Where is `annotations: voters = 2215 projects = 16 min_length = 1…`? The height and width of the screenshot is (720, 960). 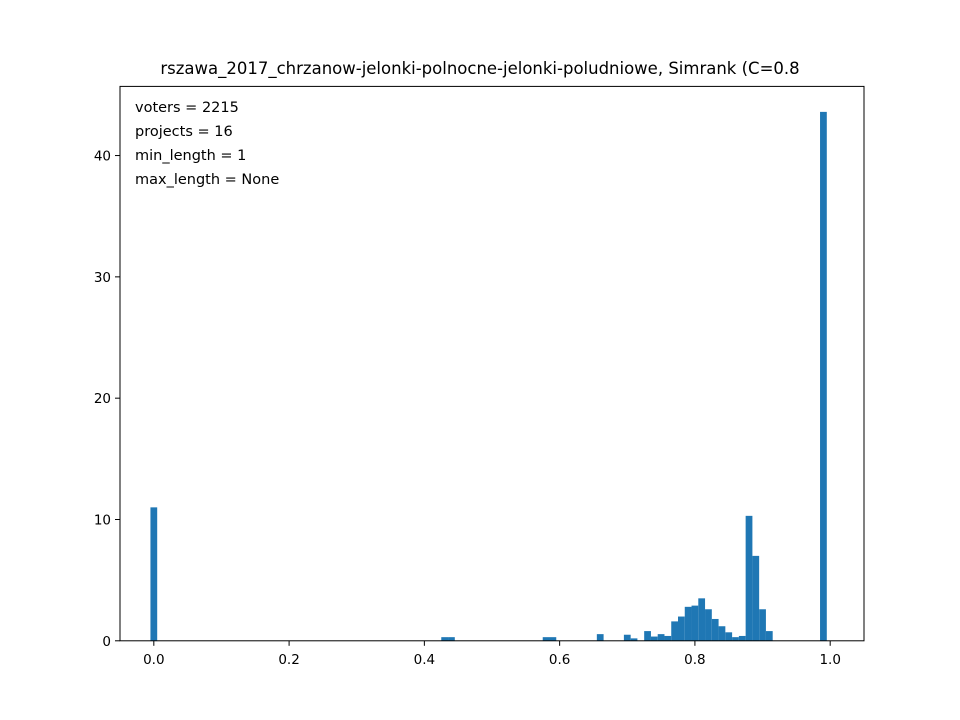 annotations: voters = 2215 projects = 16 min_length = 1… is located at coordinates (207, 144).